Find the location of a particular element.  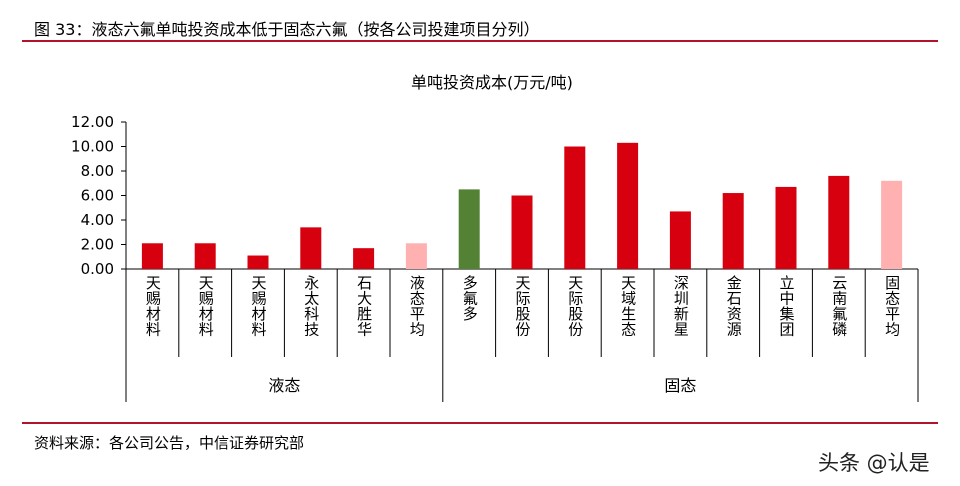

watermark: 头条 @认是 is located at coordinates (874, 463).